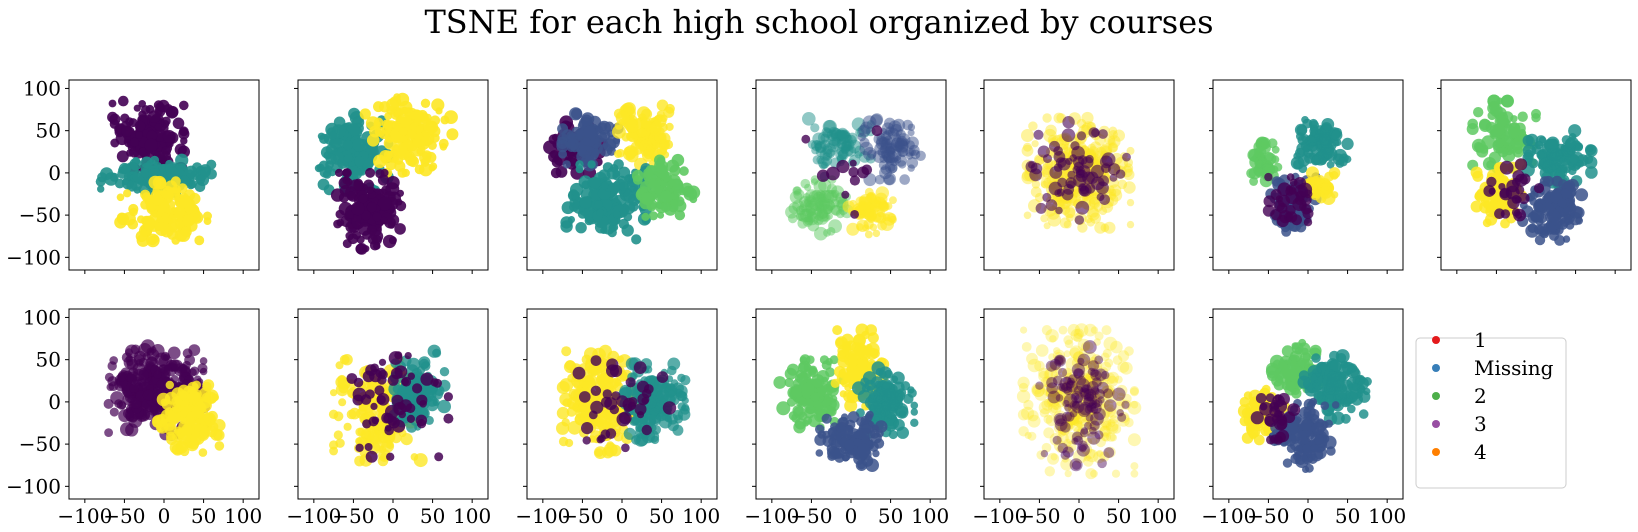 The image size is (1638, 532). What do you see at coordinates (164, 516) in the screenshot?
I see `x-tick-label: 0` at bounding box center [164, 516].